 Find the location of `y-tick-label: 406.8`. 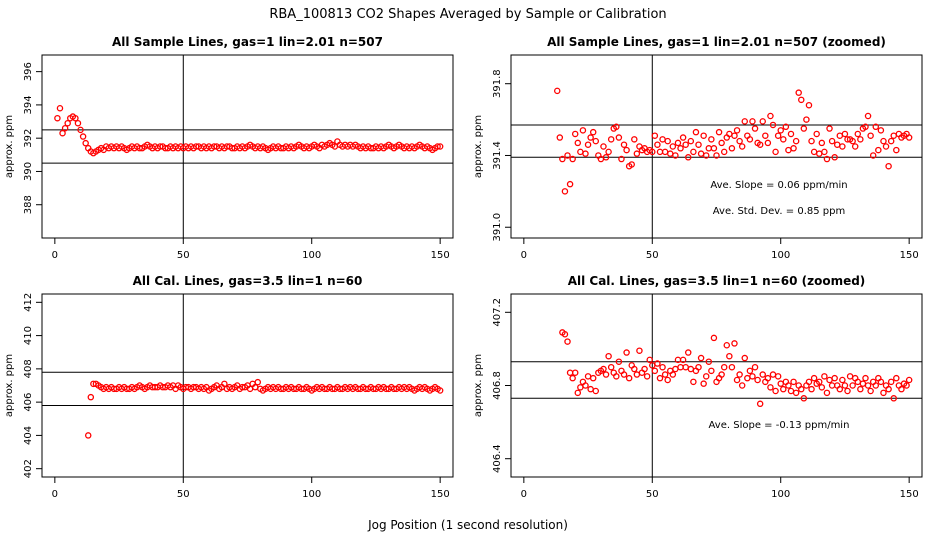

y-tick-label: 406.8 is located at coordinates (497, 385).